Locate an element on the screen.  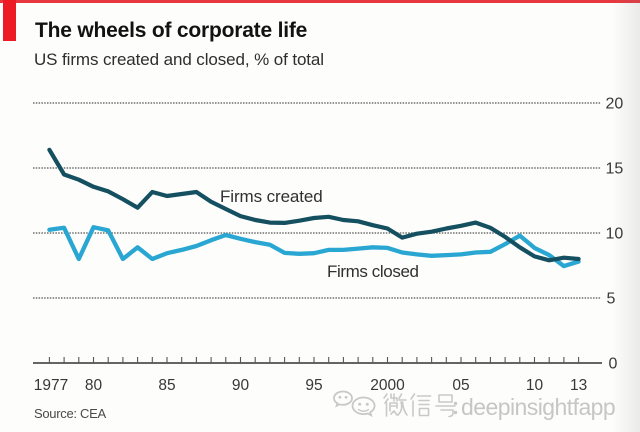
svg-text: 90 is located at coordinates (241, 385).